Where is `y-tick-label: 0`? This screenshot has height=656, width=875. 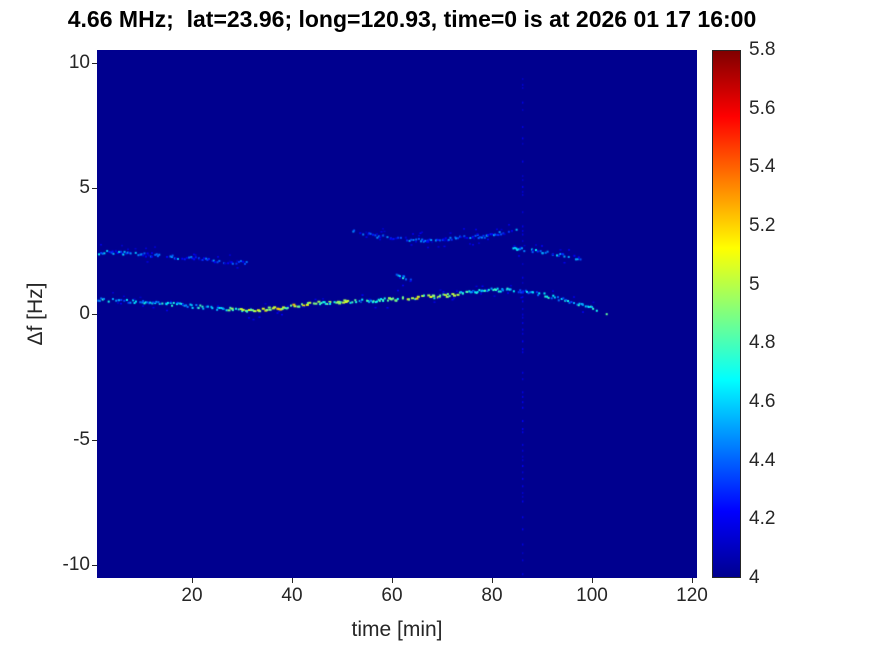
y-tick-label: 0 is located at coordinates (84, 313).